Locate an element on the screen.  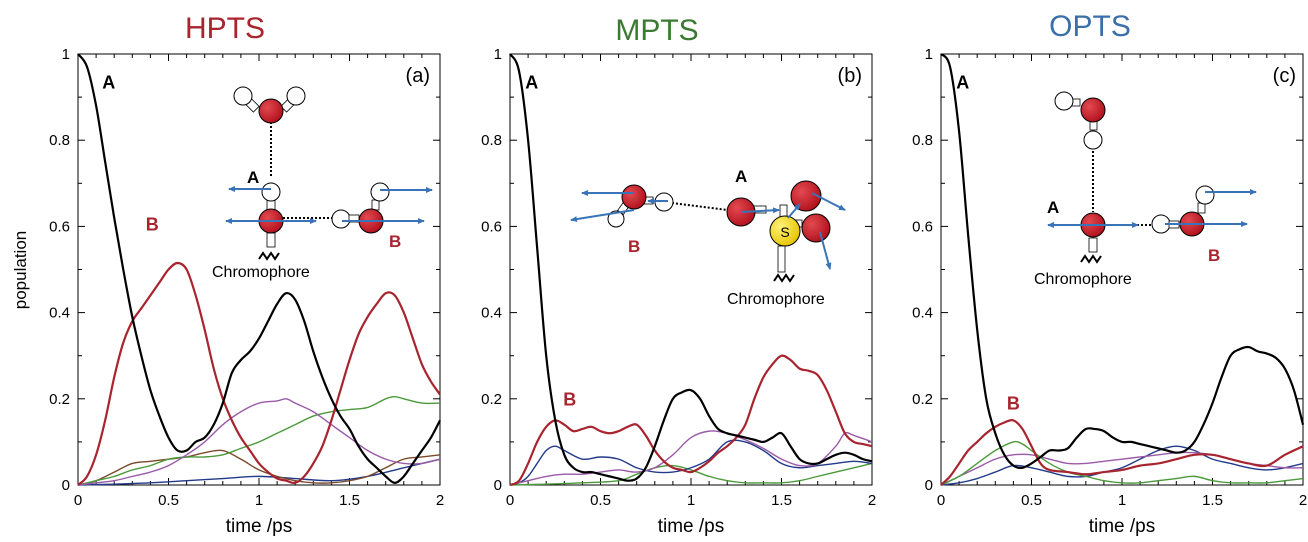
panel-title: MPTS is located at coordinates (656, 30).